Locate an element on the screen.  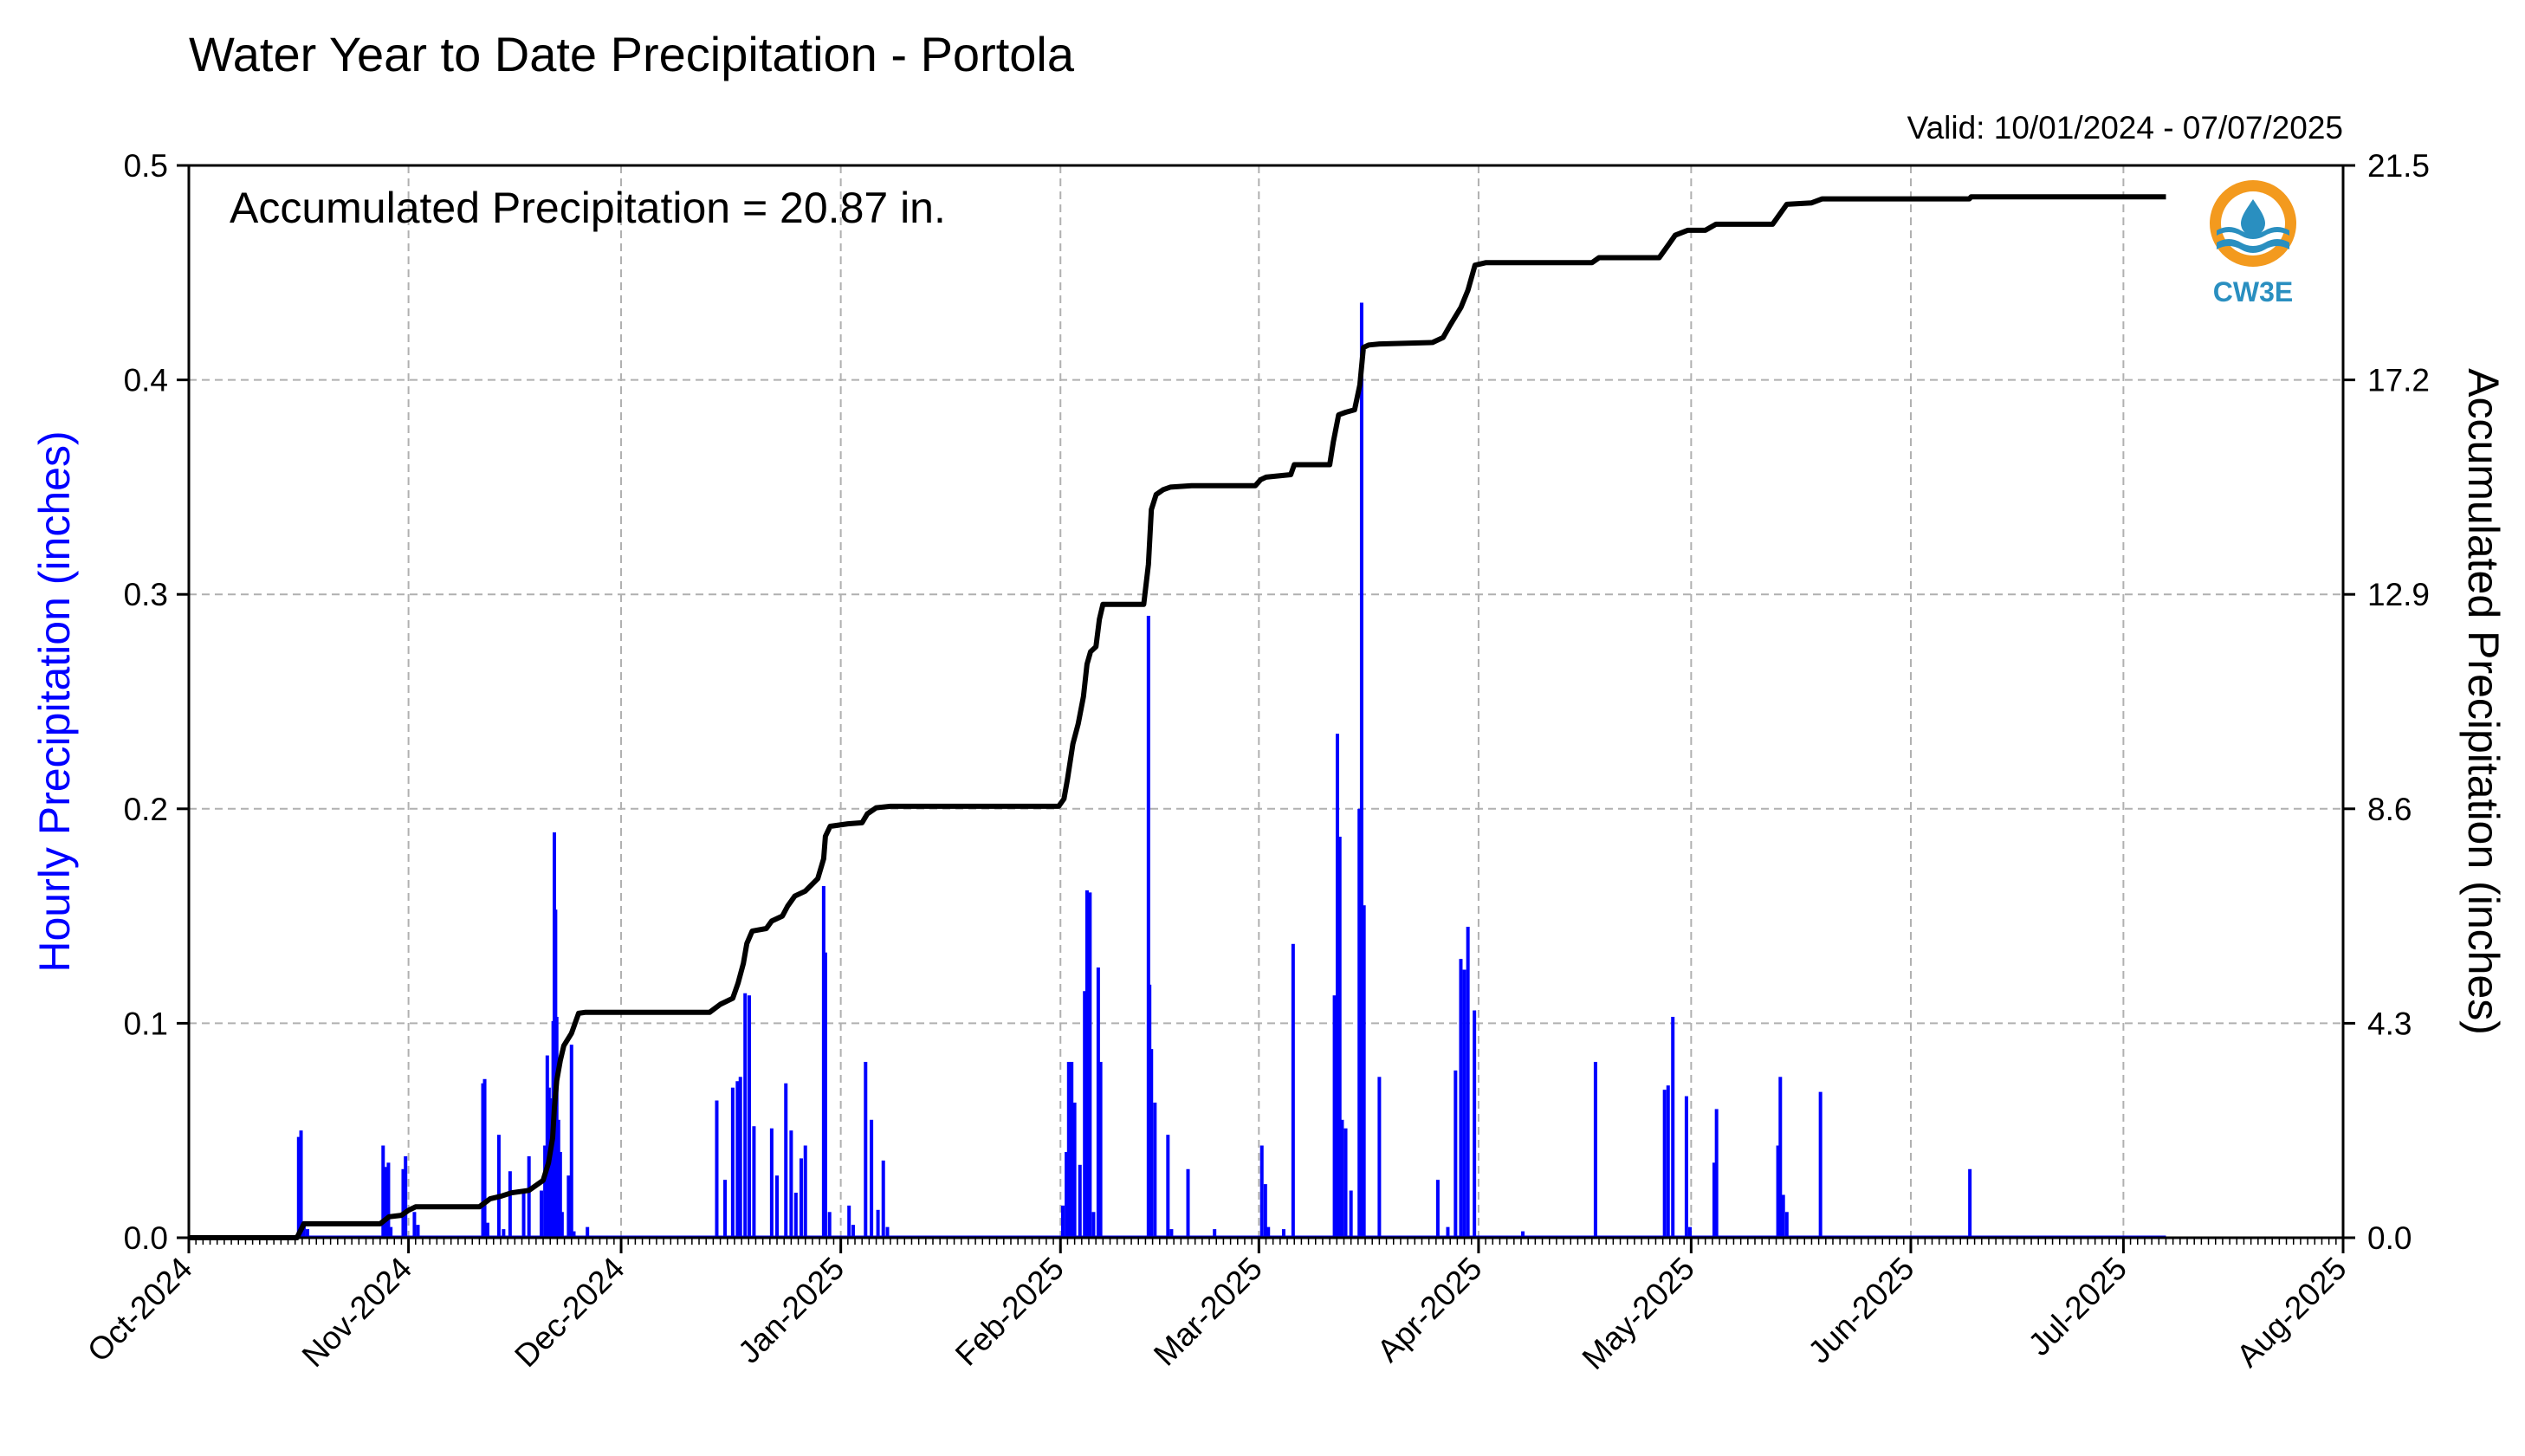
x-tick-label: Dec-2024 is located at coordinates (569, 1312).